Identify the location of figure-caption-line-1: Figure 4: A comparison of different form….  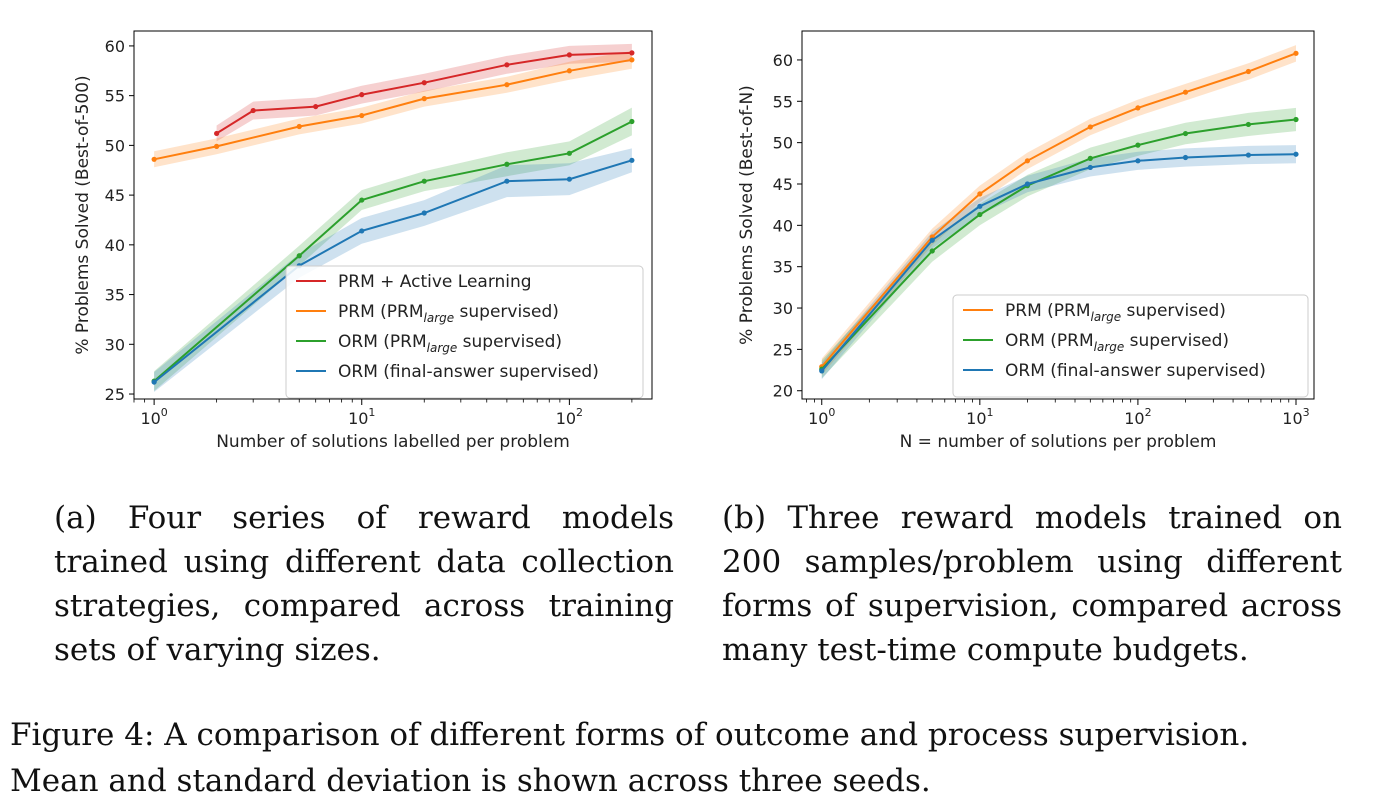
(630, 735).